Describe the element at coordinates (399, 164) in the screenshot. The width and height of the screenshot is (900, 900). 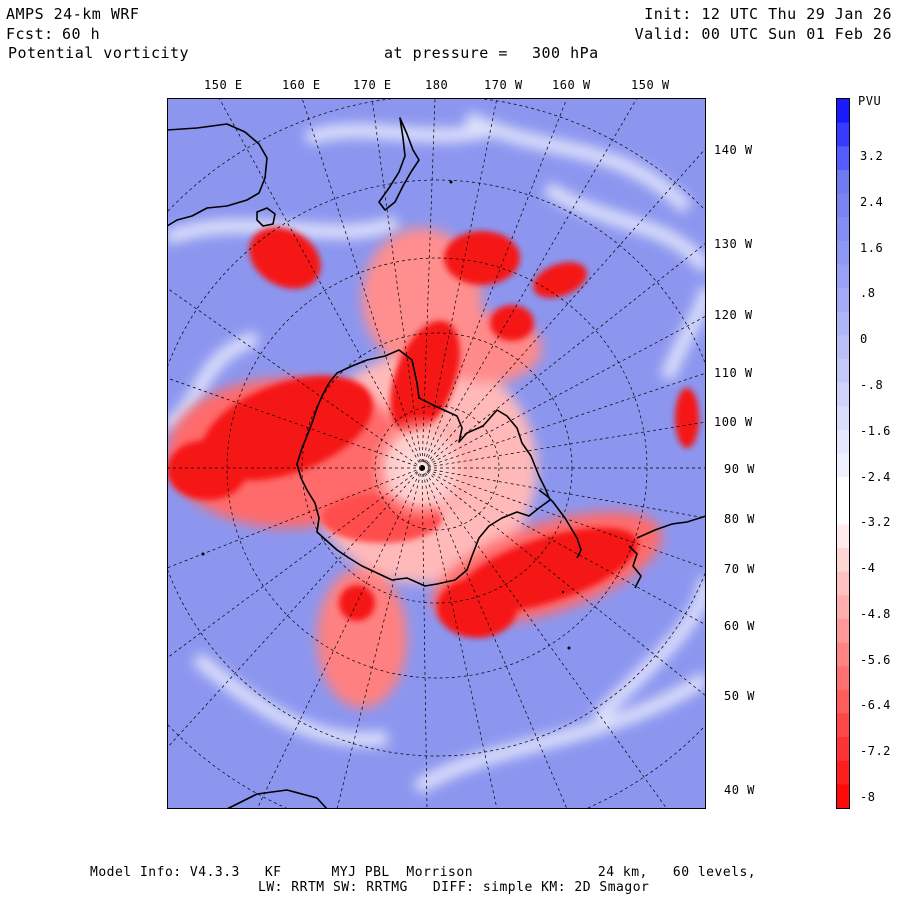
I see `new-zealand` at that location.